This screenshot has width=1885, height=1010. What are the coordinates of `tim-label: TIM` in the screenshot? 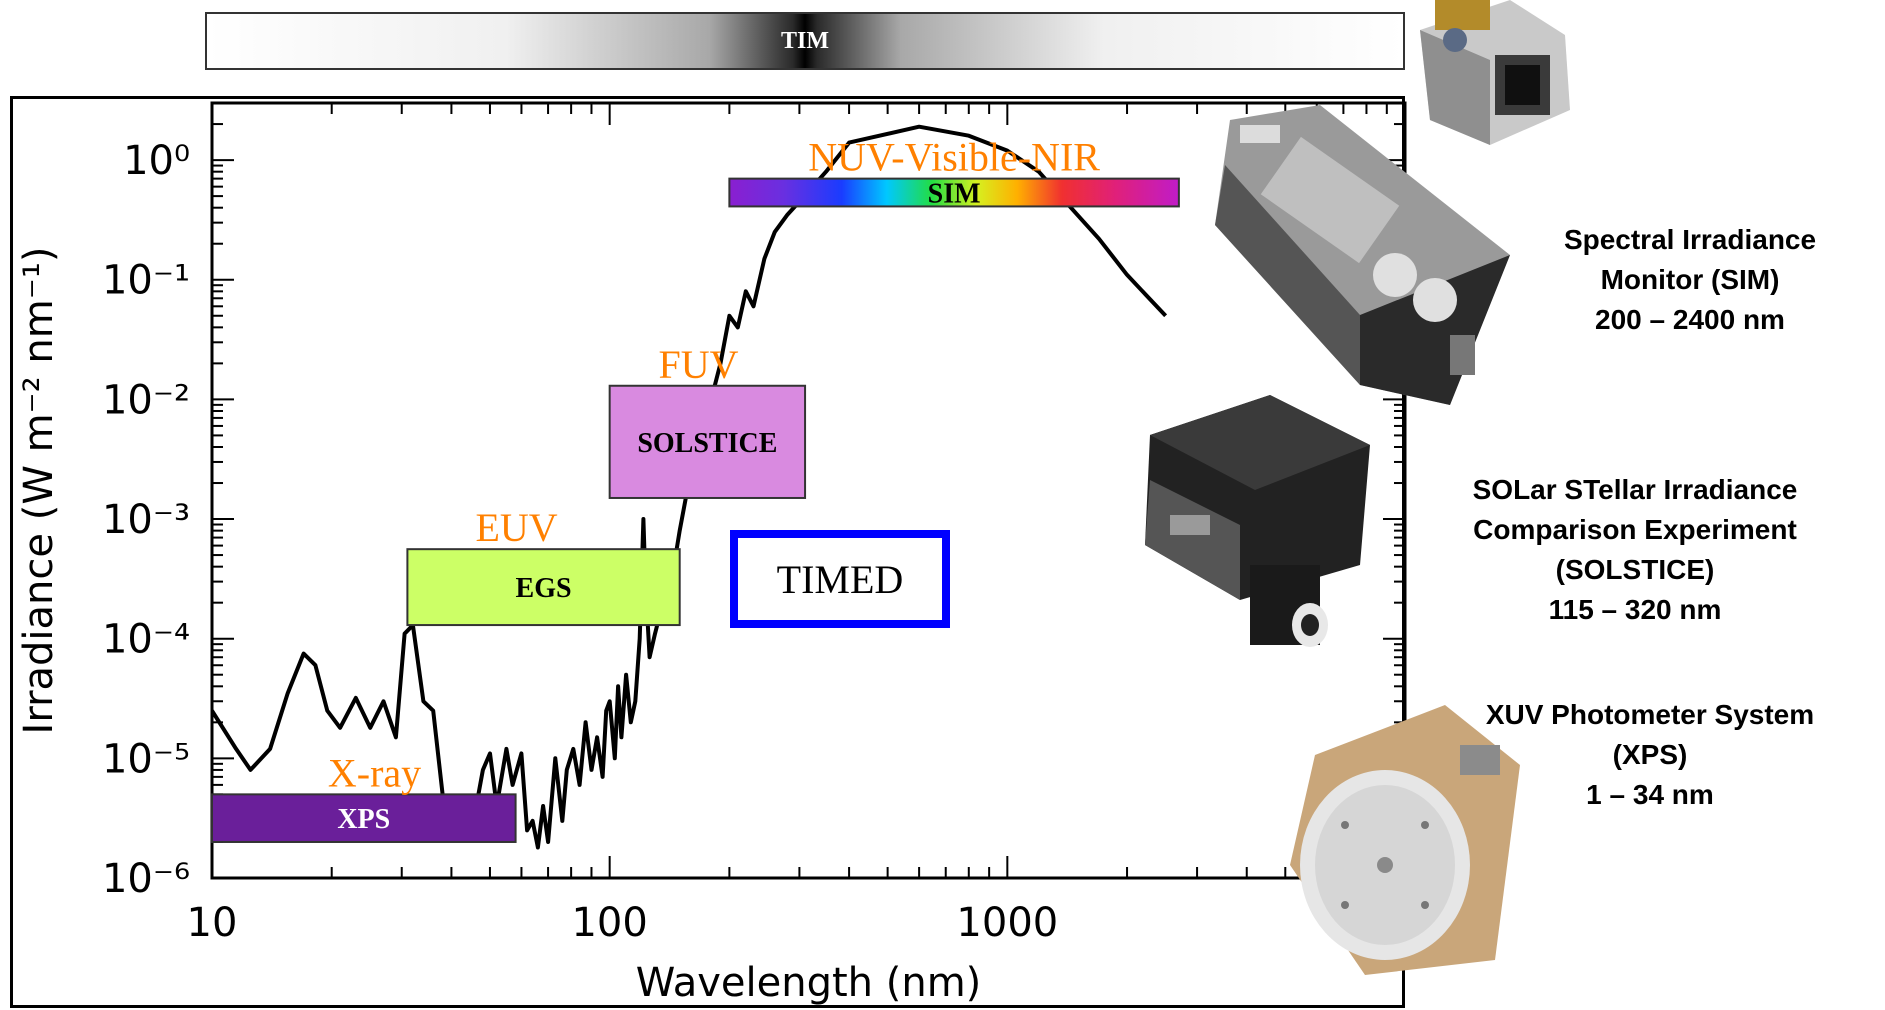 It's located at (805, 40).